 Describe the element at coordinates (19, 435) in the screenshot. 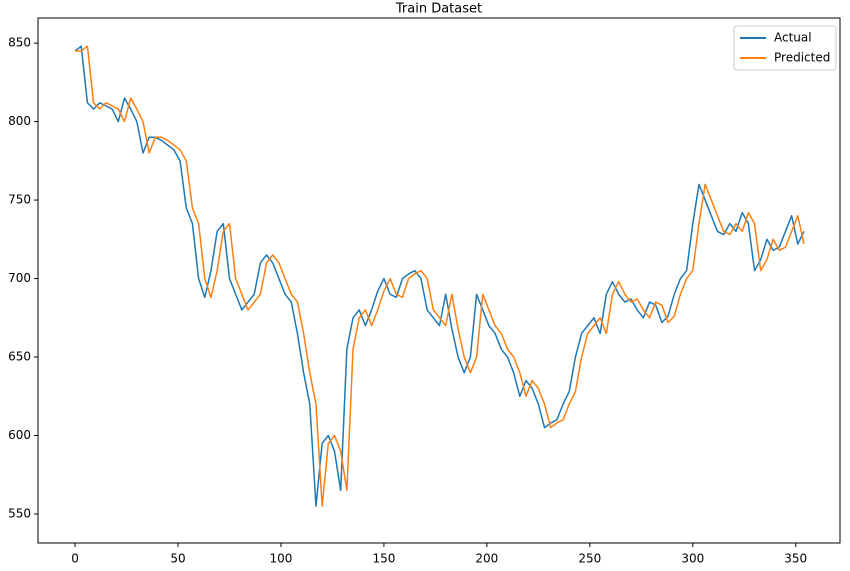

I see `y-tick-label: 600` at that location.